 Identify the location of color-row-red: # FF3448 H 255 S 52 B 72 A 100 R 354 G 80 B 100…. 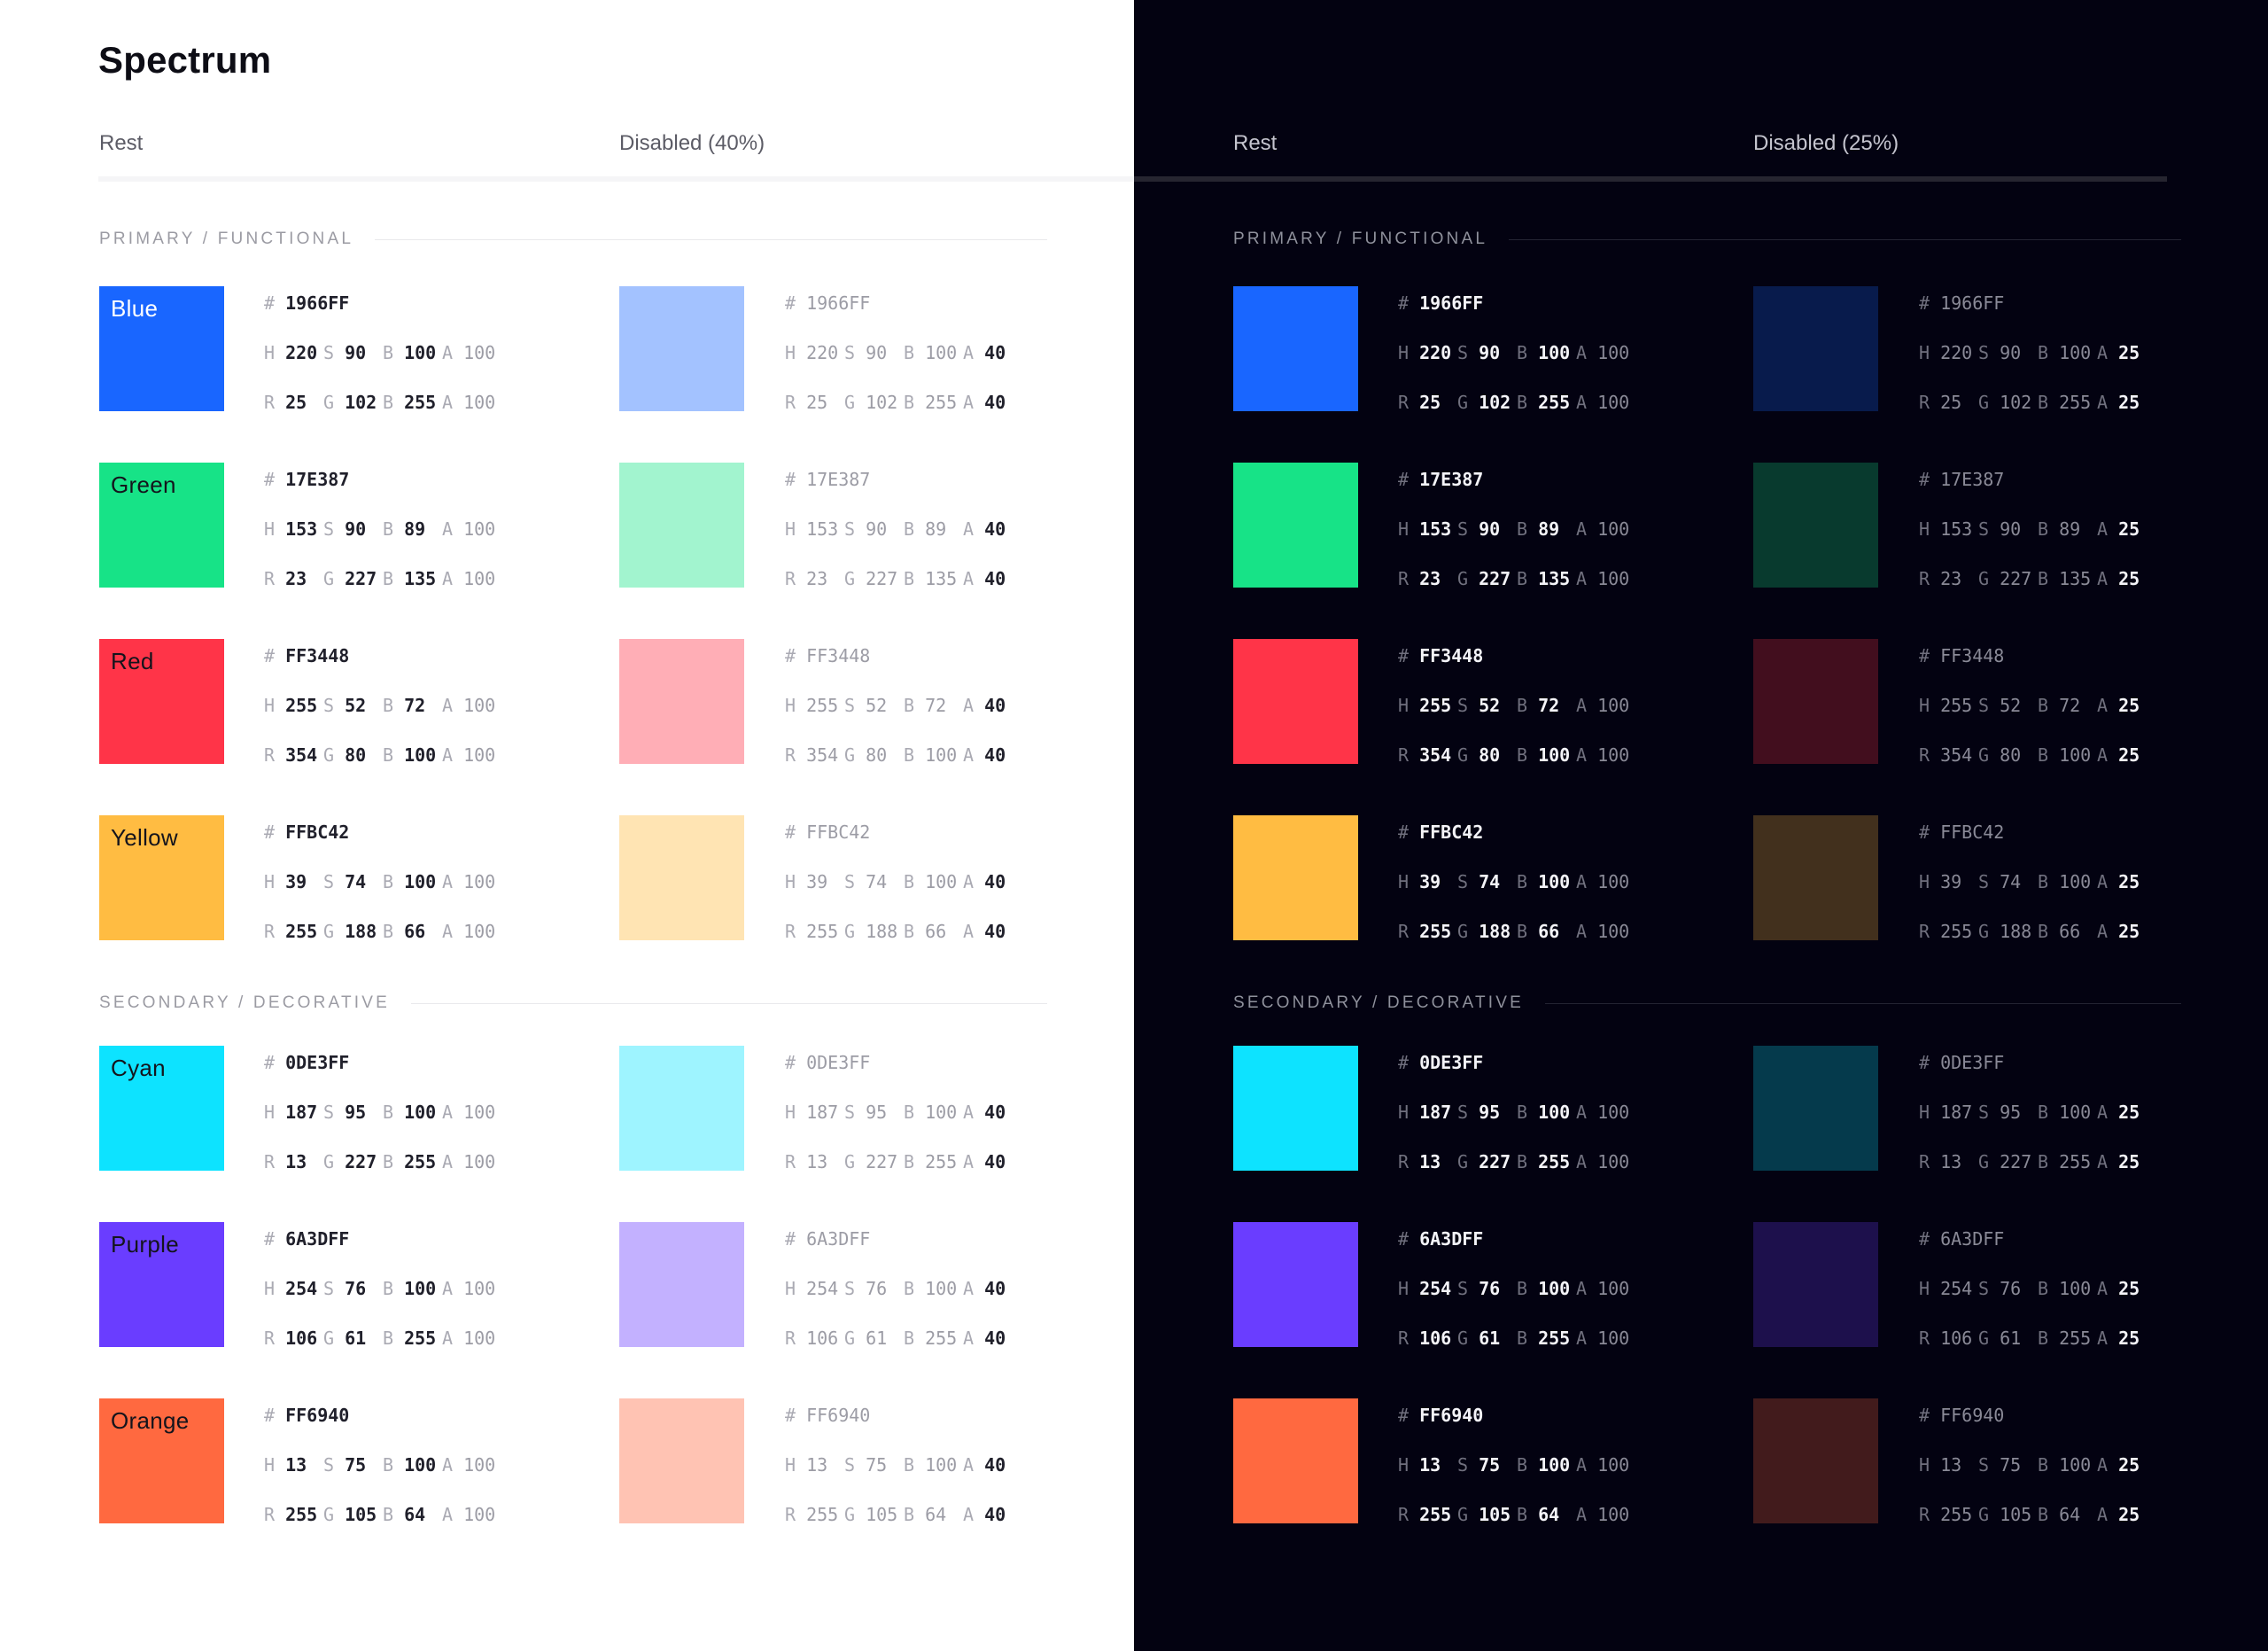
(1750, 702).